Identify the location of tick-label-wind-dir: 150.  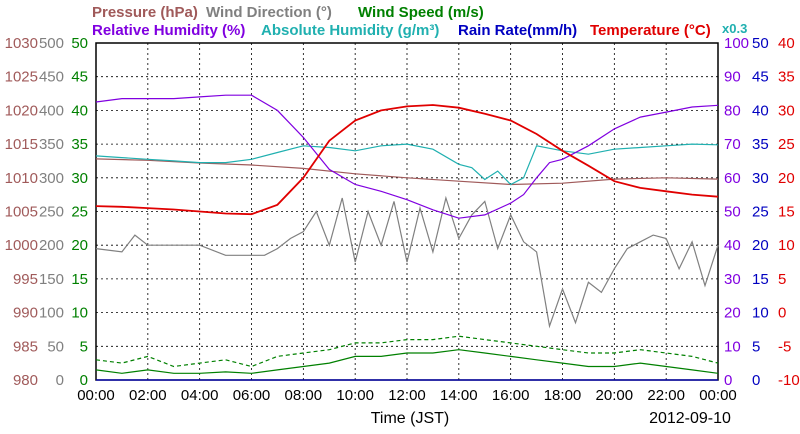
(51, 279).